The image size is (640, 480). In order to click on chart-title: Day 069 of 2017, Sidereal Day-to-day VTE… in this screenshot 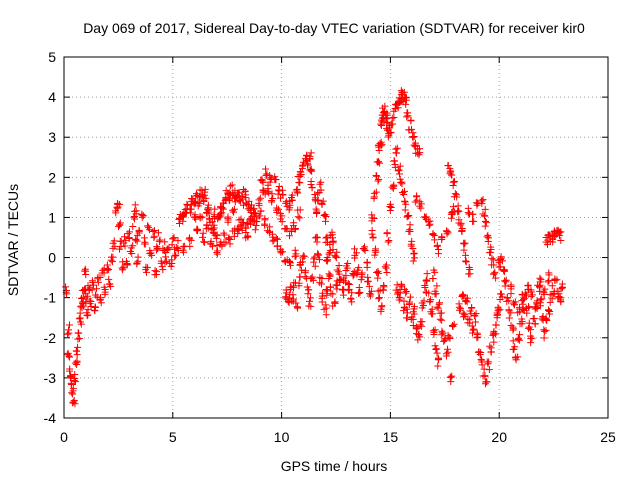, I will do `click(334, 28)`.